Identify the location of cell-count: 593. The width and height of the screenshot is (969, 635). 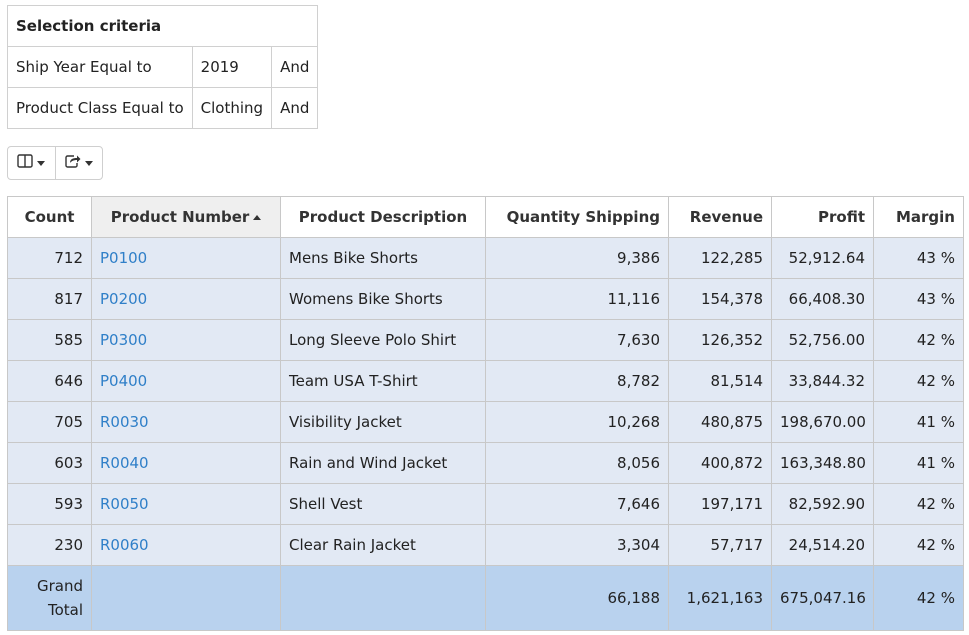
(49, 504).